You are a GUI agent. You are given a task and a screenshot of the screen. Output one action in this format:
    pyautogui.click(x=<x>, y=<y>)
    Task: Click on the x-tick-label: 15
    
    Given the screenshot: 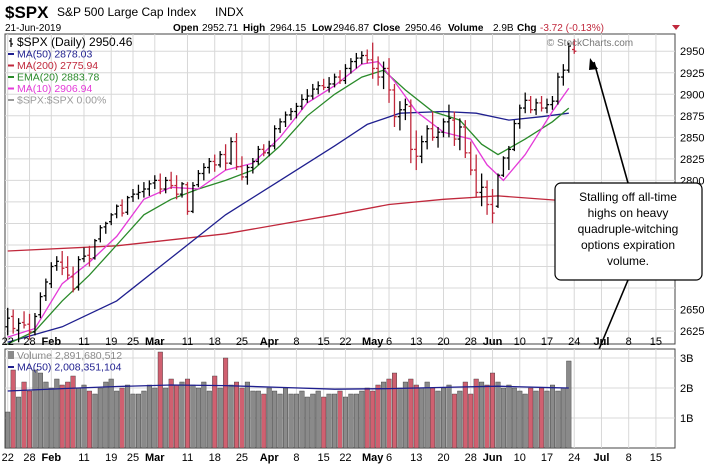 What is the action you would take?
    pyautogui.click(x=656, y=342)
    